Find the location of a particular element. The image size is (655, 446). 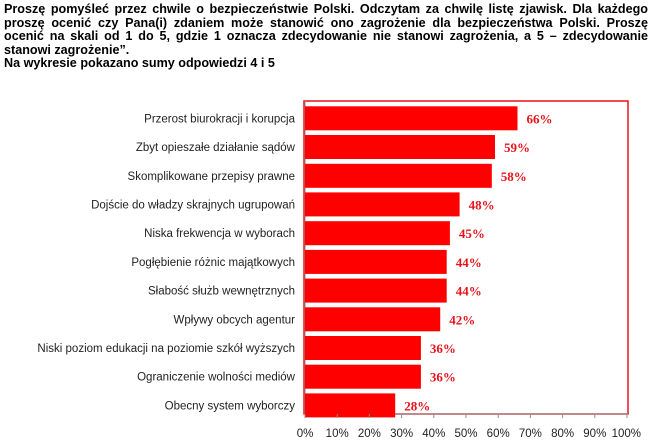

category-label: Niska frekwencja w wyborach is located at coordinates (219, 234).